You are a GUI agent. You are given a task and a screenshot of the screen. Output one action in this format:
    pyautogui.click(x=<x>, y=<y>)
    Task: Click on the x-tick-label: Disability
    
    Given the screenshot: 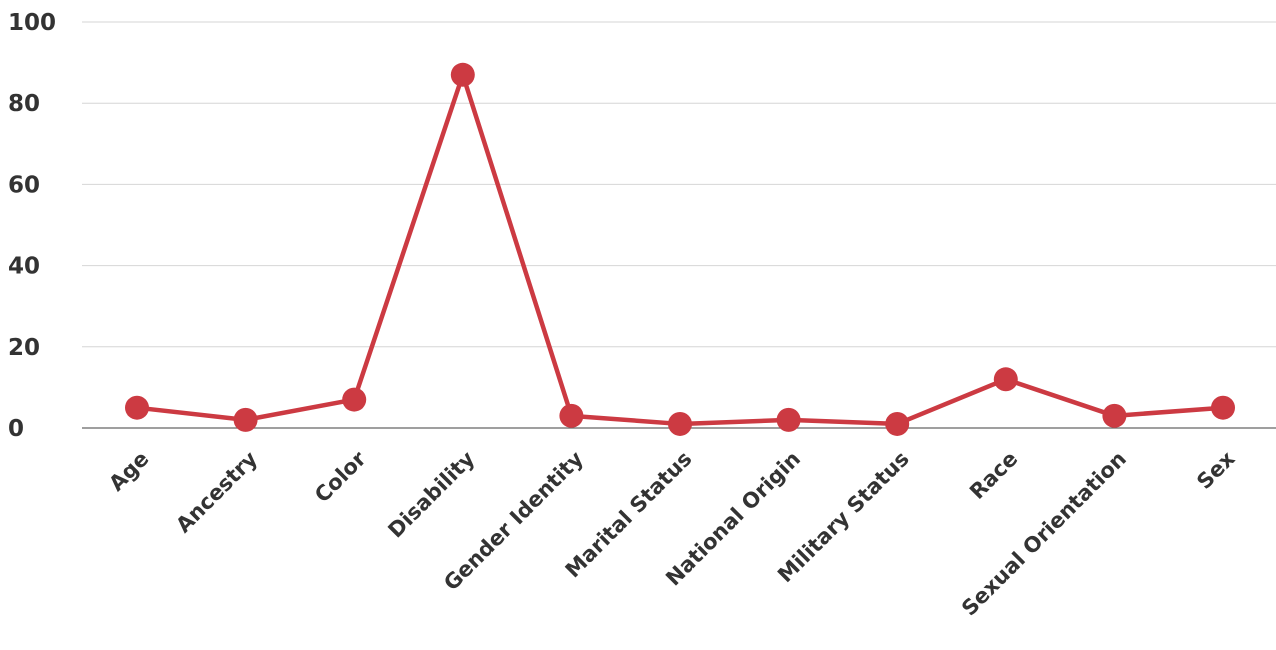 What is the action you would take?
    pyautogui.click(x=431, y=494)
    